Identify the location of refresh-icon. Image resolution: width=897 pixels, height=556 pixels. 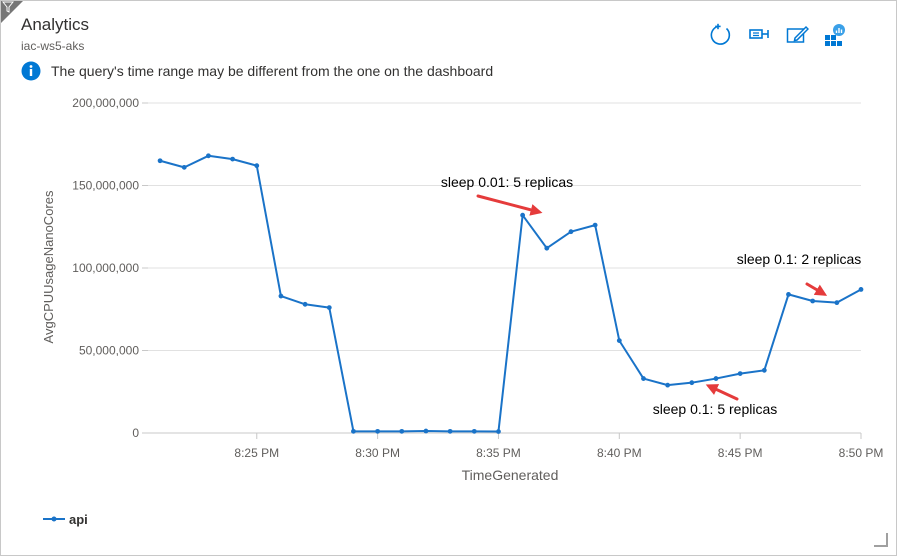
(721, 35).